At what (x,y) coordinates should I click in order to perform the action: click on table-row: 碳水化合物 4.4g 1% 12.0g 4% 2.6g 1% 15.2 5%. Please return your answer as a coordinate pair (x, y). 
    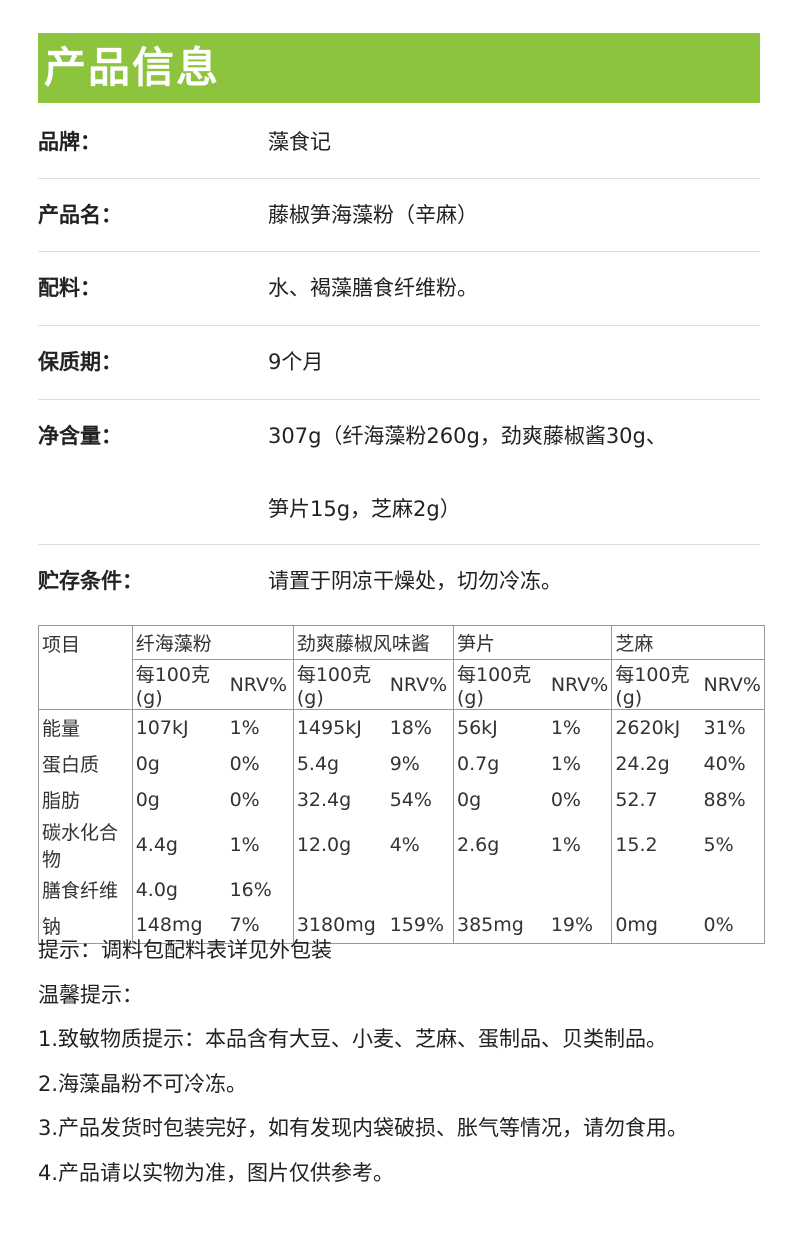
    Looking at the image, I should click on (402, 844).